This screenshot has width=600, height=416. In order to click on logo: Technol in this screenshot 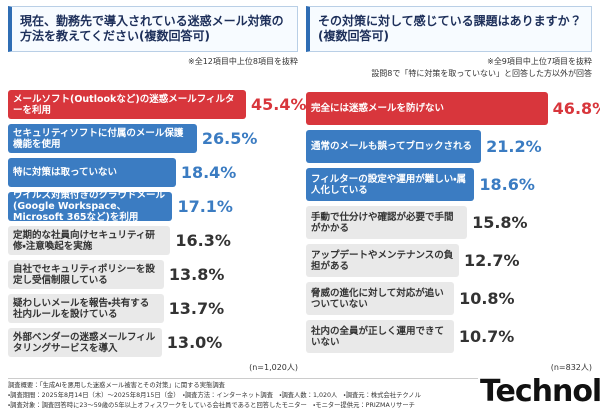, I will do `click(540, 391)`.